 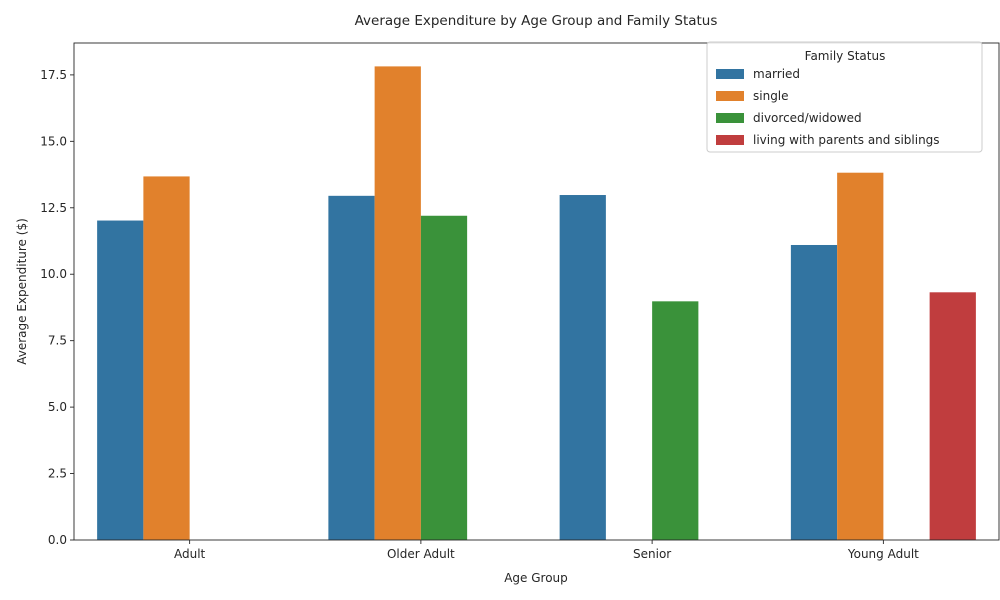 I want to click on bar-divorced-widowed-senior, so click(x=675, y=420).